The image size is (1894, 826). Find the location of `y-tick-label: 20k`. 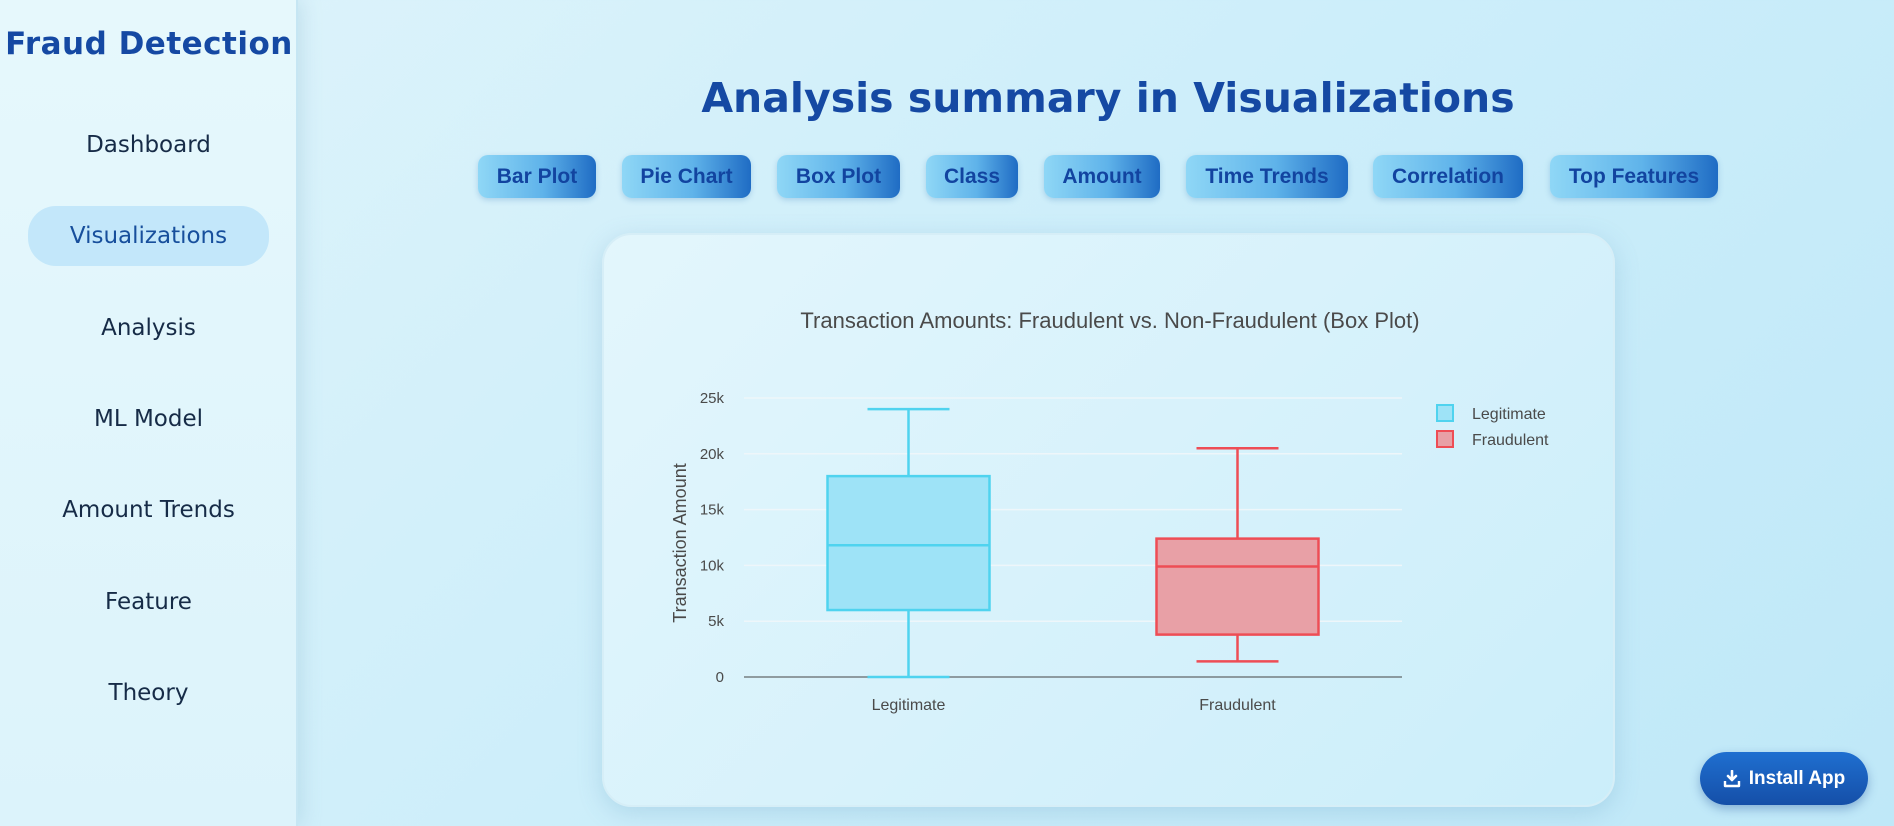

y-tick-label: 20k is located at coordinates (712, 454).